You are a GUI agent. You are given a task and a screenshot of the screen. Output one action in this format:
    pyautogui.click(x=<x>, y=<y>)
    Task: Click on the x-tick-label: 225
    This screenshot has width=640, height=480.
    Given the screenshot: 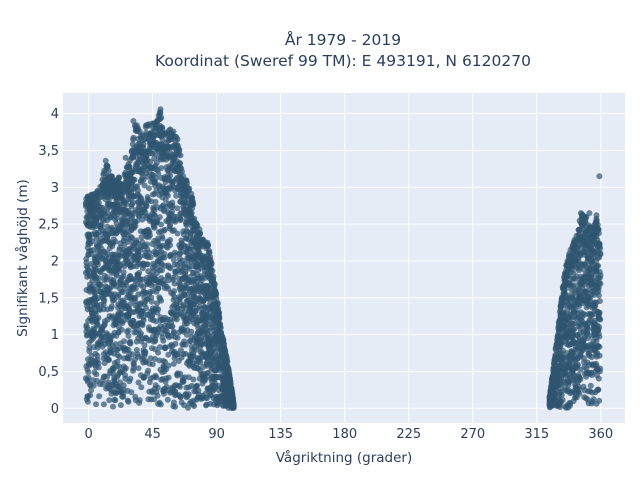 What is the action you would take?
    pyautogui.click(x=408, y=434)
    